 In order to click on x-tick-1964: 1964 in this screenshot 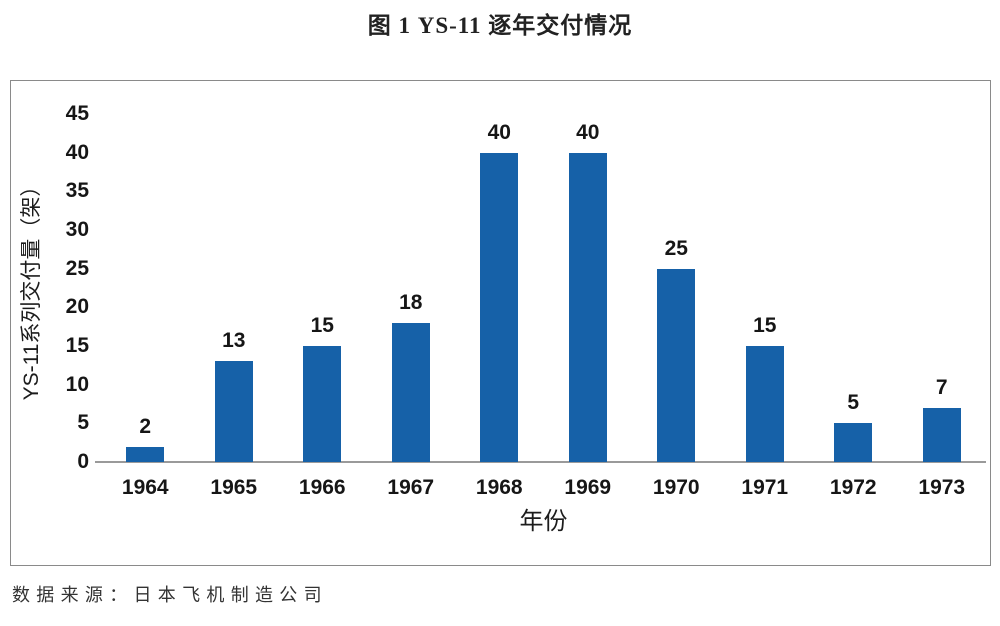, I will do `click(145, 487)`.